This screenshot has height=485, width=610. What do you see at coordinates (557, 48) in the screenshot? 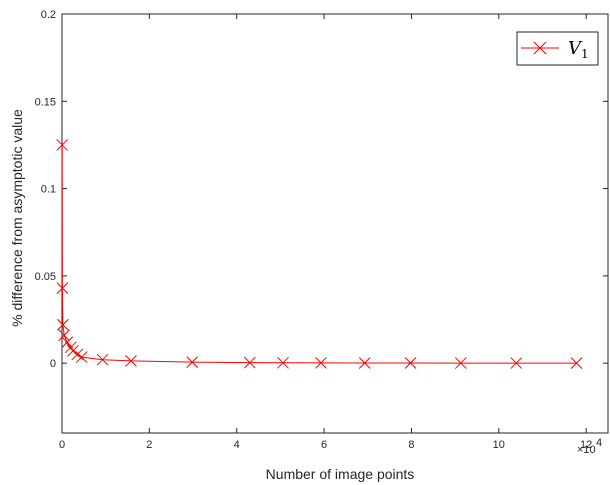
I see `legend: V1` at bounding box center [557, 48].